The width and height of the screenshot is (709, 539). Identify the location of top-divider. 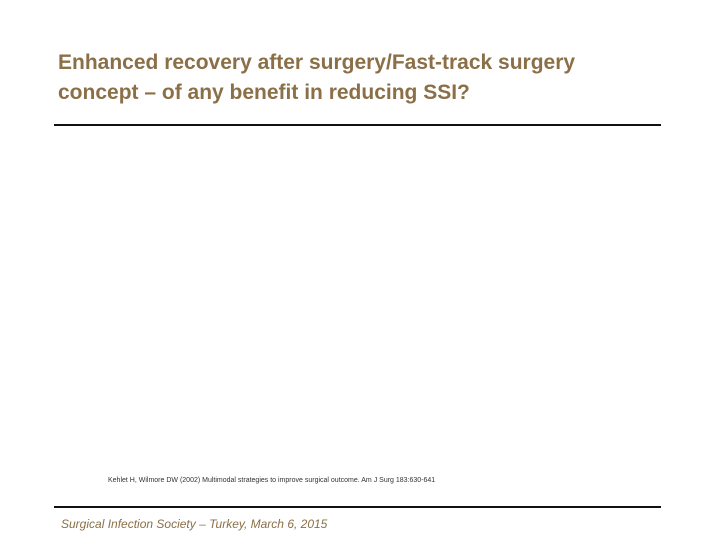
(357, 125).